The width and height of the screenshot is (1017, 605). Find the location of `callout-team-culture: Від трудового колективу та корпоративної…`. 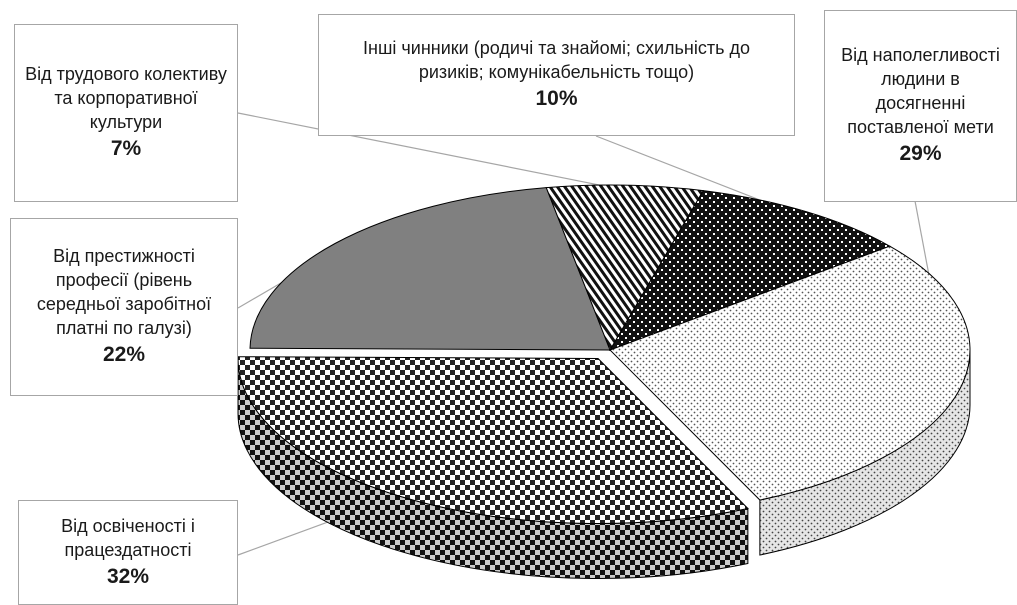

callout-team-culture: Від трудового колективу та корпоративної… is located at coordinates (126, 113).